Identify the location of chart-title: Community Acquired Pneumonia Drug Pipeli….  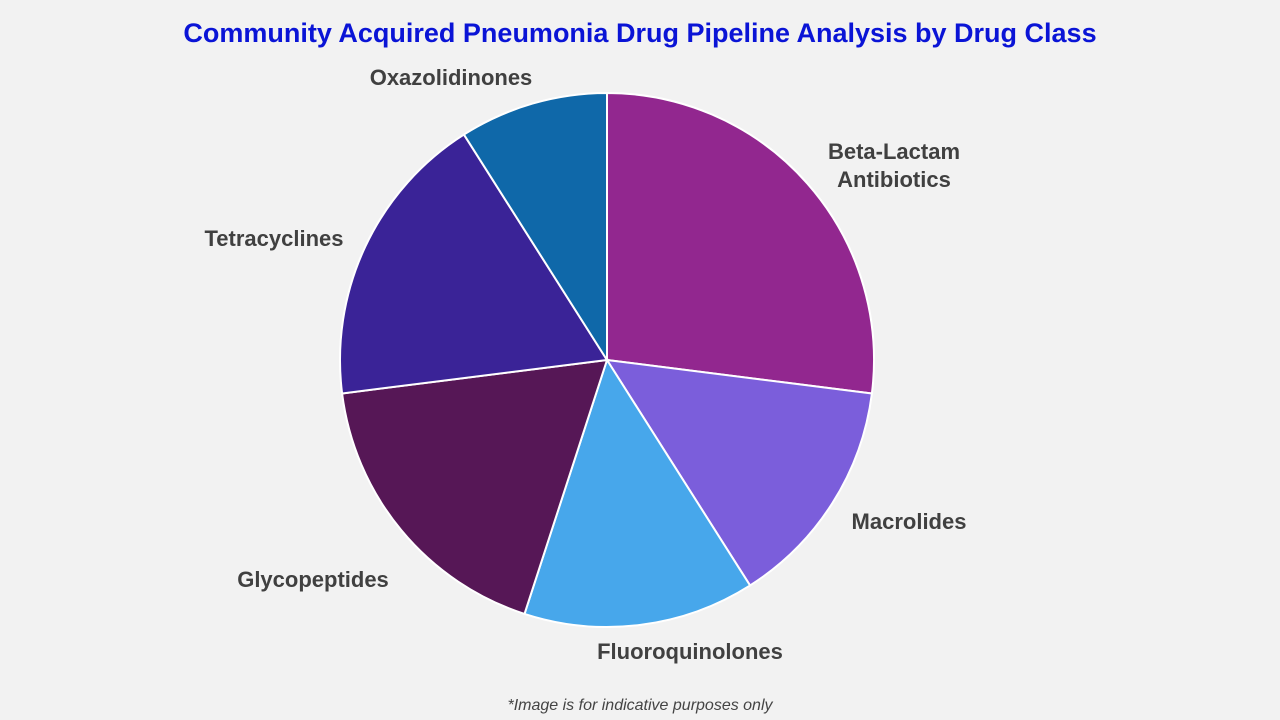
(640, 33).